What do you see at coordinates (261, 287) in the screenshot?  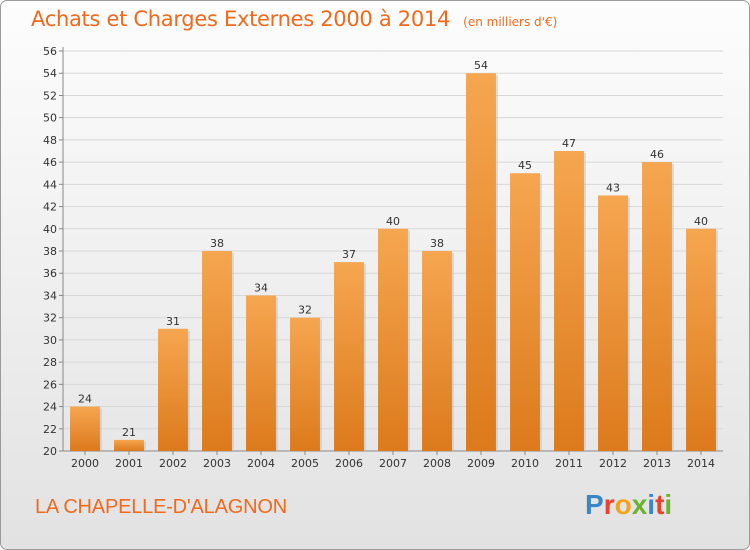 I see `bar-value-label: 34` at bounding box center [261, 287].